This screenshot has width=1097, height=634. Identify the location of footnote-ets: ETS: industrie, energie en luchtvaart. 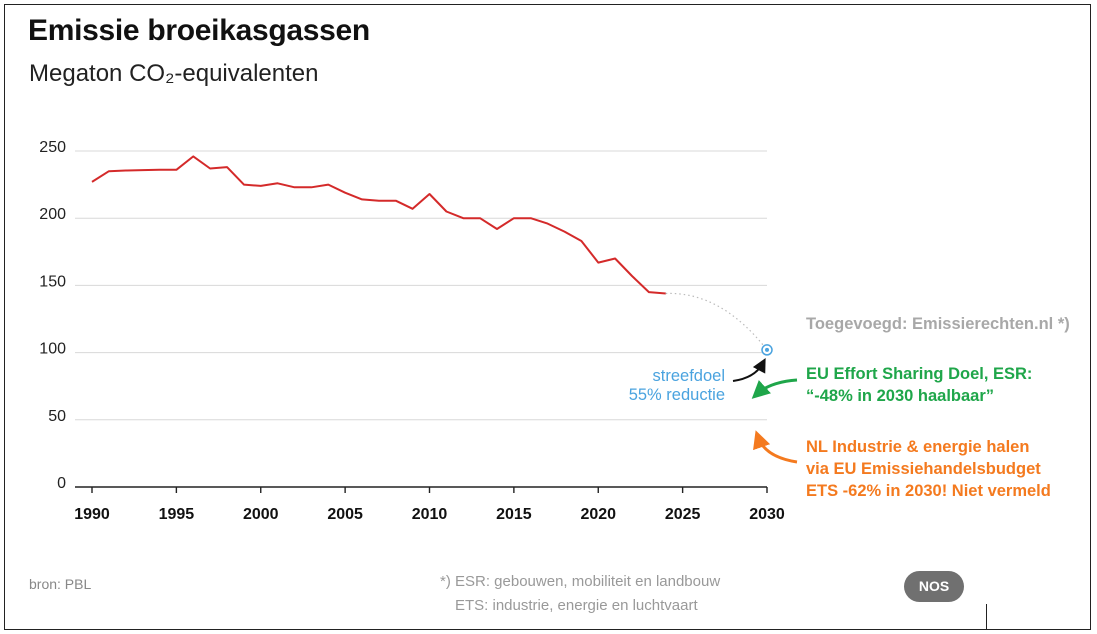
(576, 605).